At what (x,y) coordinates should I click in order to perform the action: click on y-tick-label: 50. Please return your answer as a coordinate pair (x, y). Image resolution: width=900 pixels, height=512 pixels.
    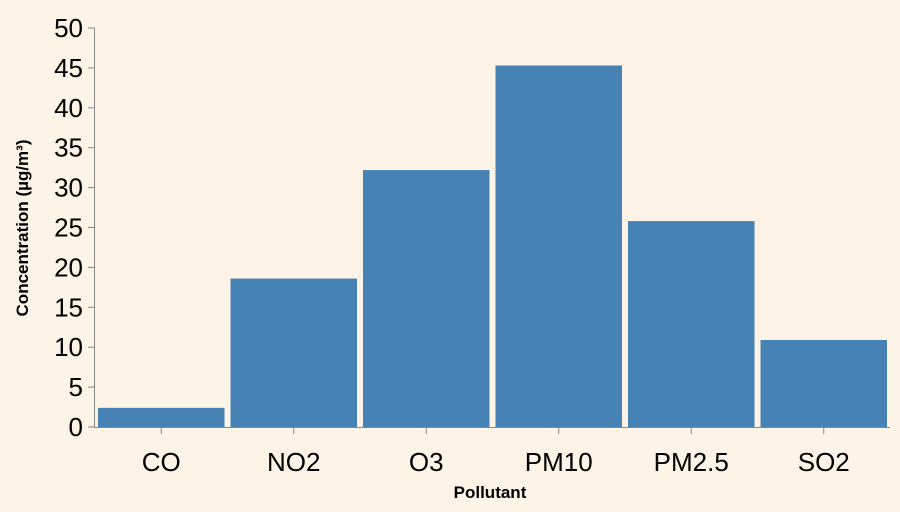
    Looking at the image, I should click on (68, 28).